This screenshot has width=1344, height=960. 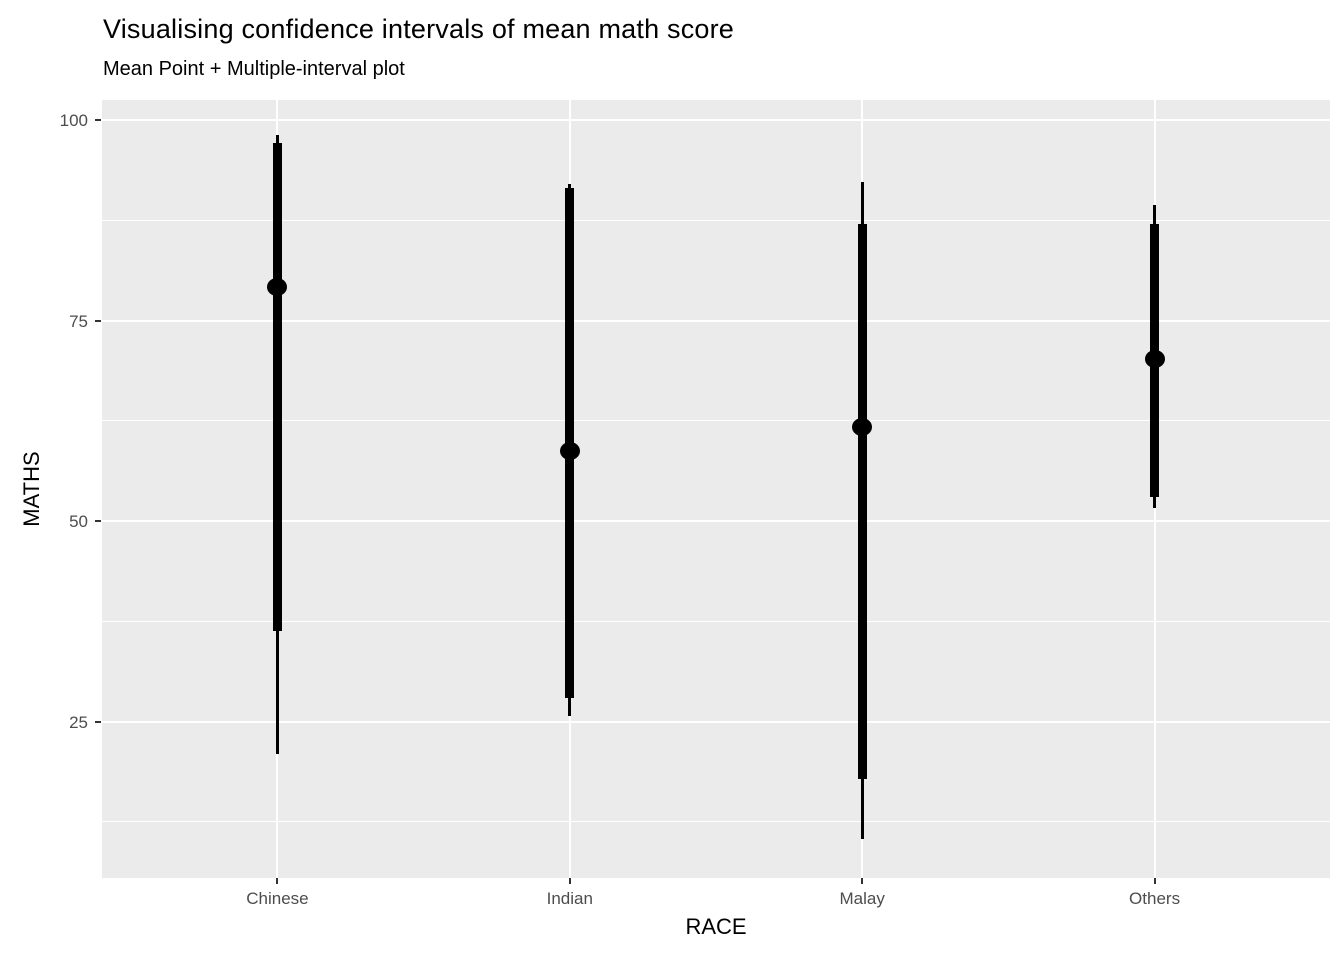 I want to click on y-tick-label: 75, so click(x=78, y=321).